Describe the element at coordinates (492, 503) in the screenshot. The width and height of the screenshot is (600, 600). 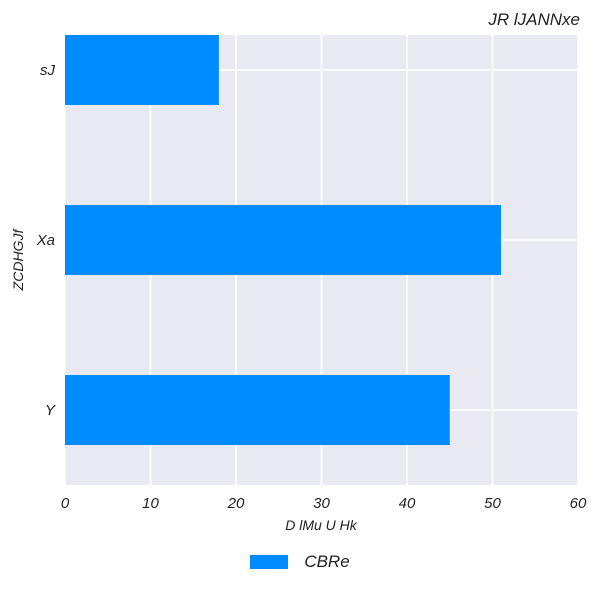
I see `x-tick-label: 50` at that location.